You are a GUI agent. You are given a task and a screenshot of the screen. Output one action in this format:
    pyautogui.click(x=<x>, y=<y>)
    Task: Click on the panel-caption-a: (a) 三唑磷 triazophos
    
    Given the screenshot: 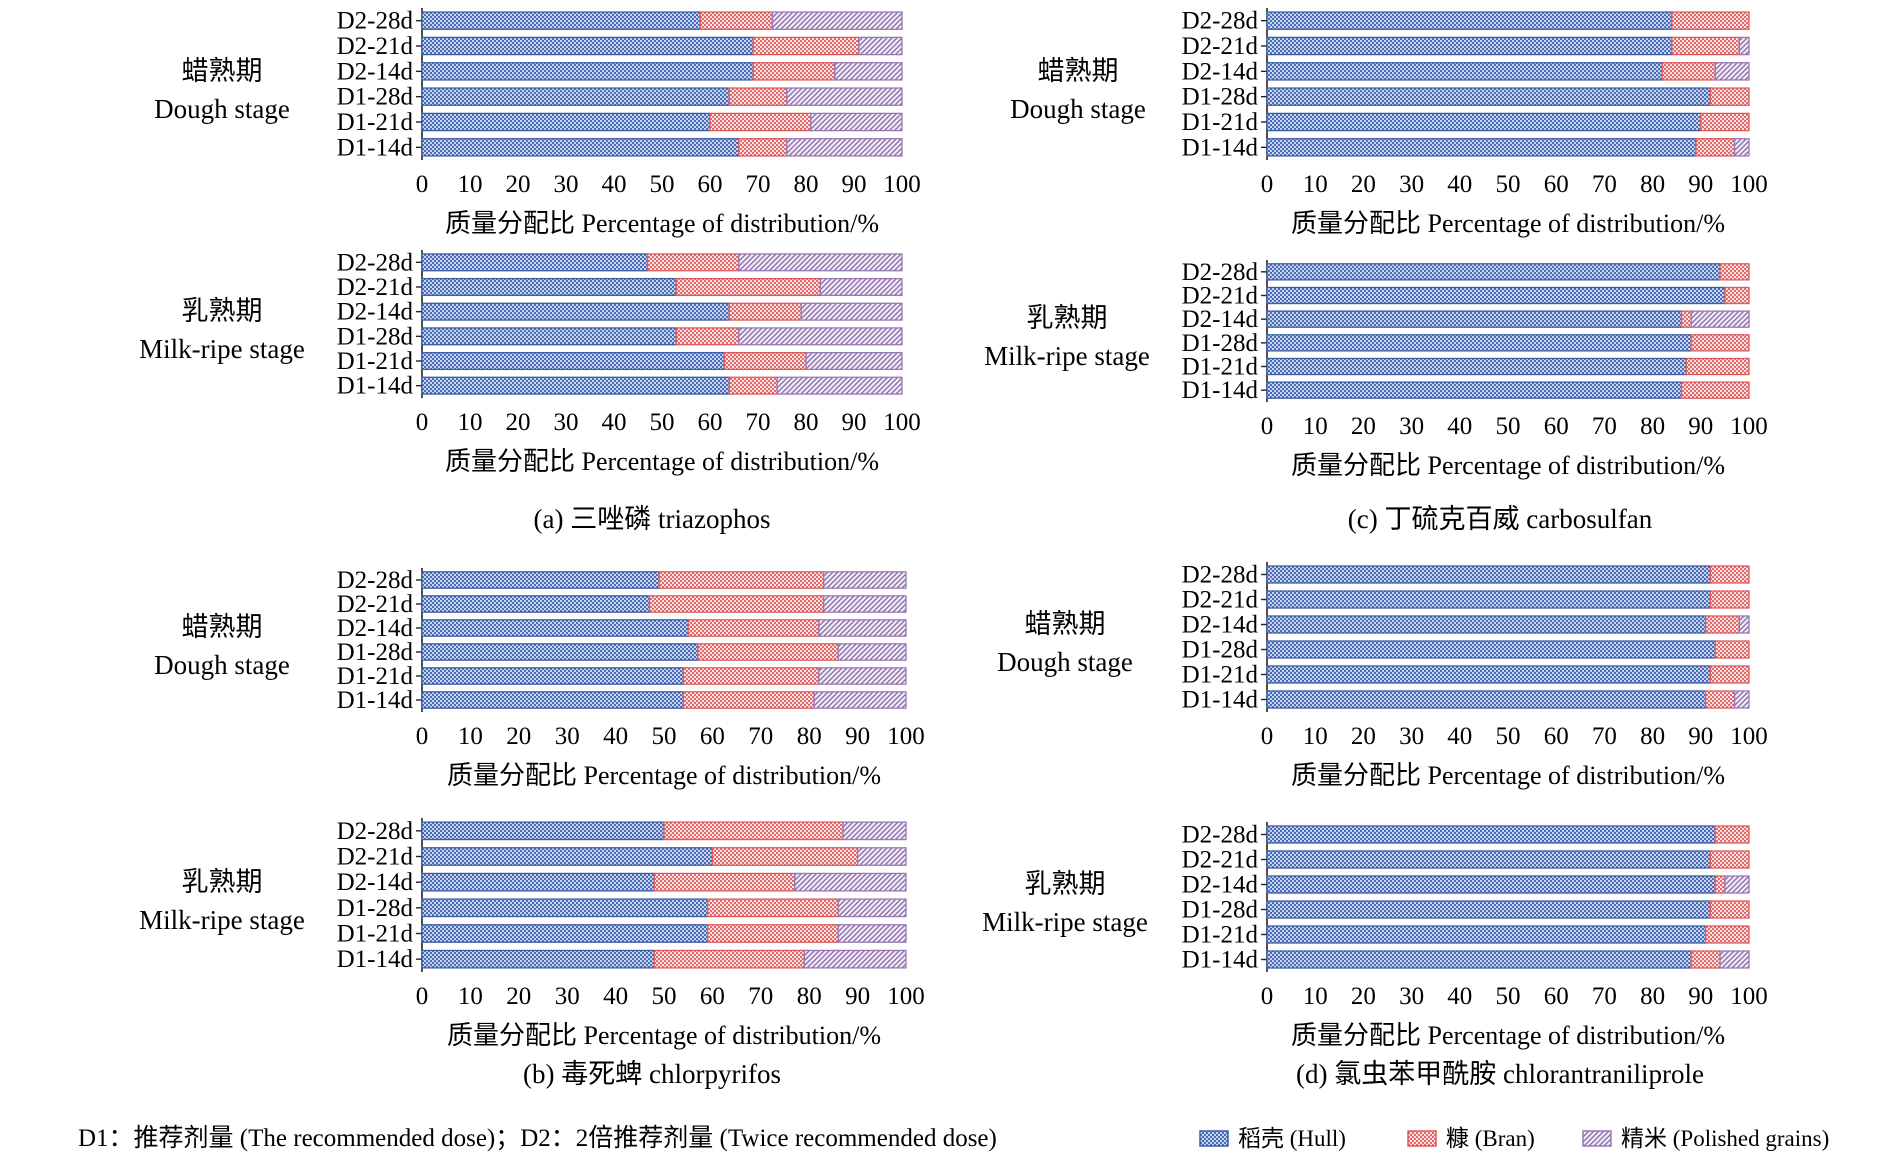 What is the action you would take?
    pyautogui.click(x=652, y=519)
    